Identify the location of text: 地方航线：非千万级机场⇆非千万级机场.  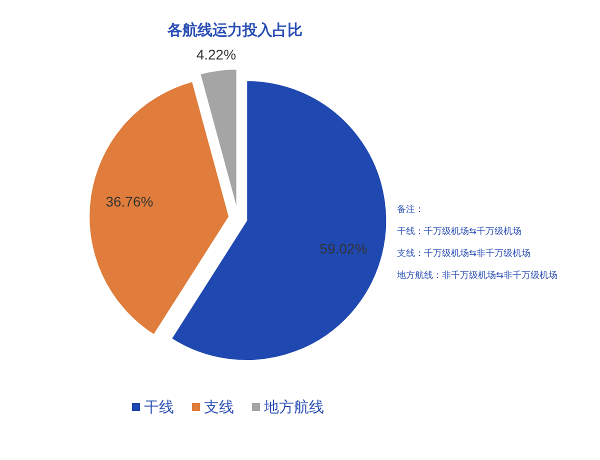
(477, 275).